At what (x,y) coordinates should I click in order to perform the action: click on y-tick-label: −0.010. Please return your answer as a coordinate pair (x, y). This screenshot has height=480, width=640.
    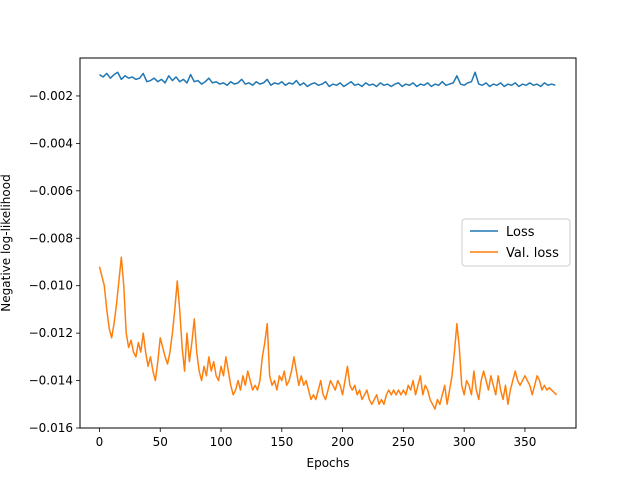
    Looking at the image, I should click on (51, 286).